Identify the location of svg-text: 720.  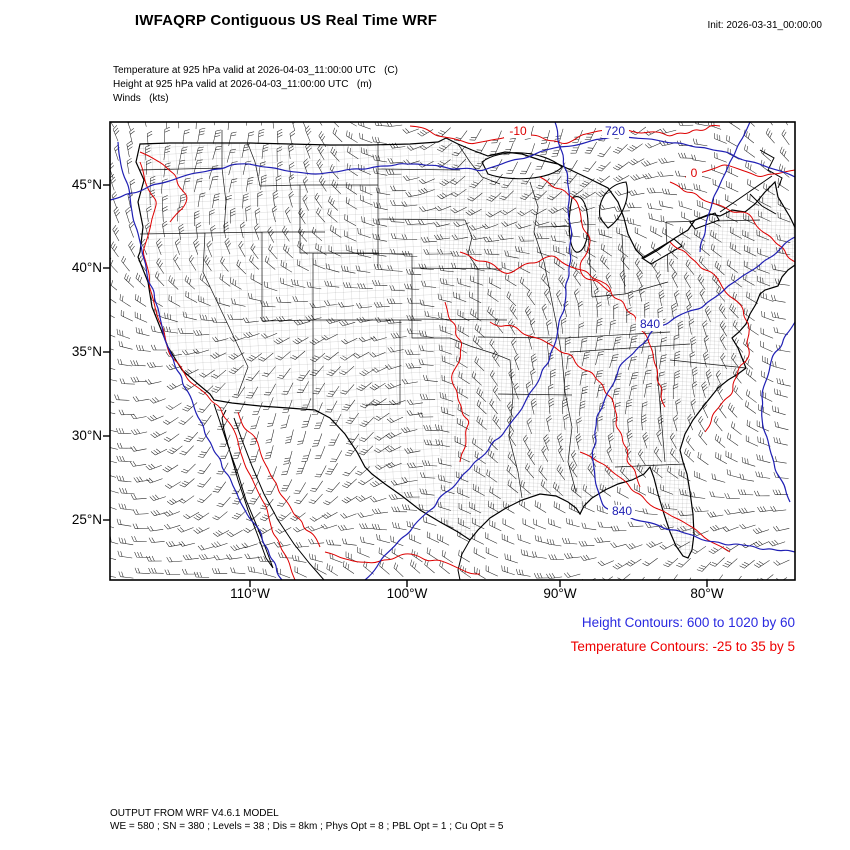
(615, 131).